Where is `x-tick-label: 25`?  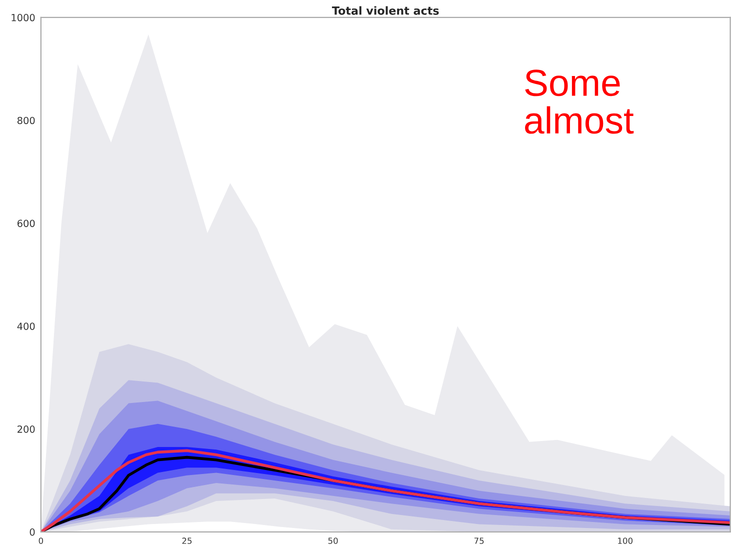
x-tick-label: 25 is located at coordinates (187, 541).